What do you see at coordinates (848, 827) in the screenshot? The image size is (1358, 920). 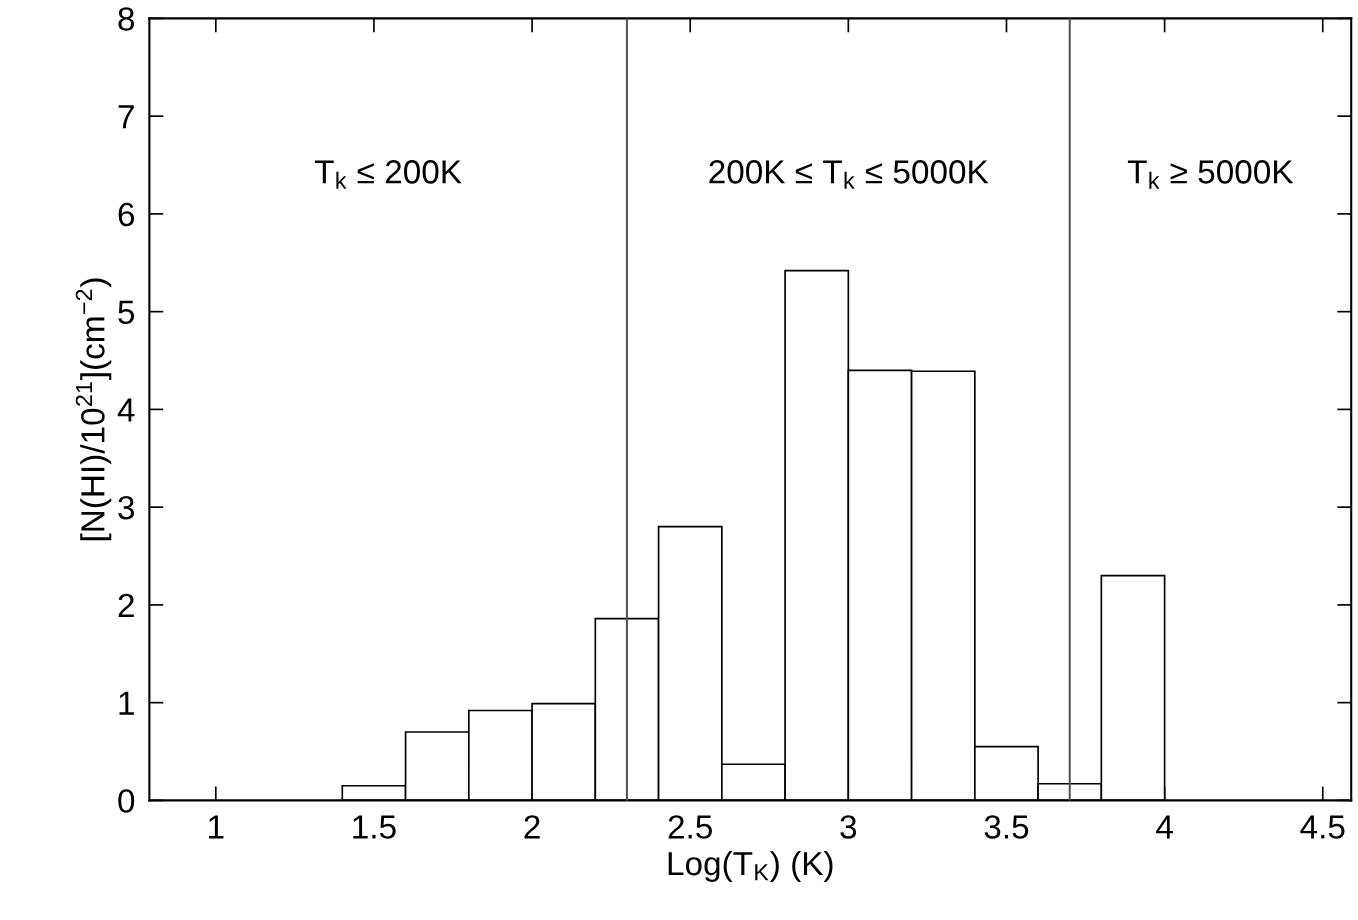 I see `x-tick-label: 3` at bounding box center [848, 827].